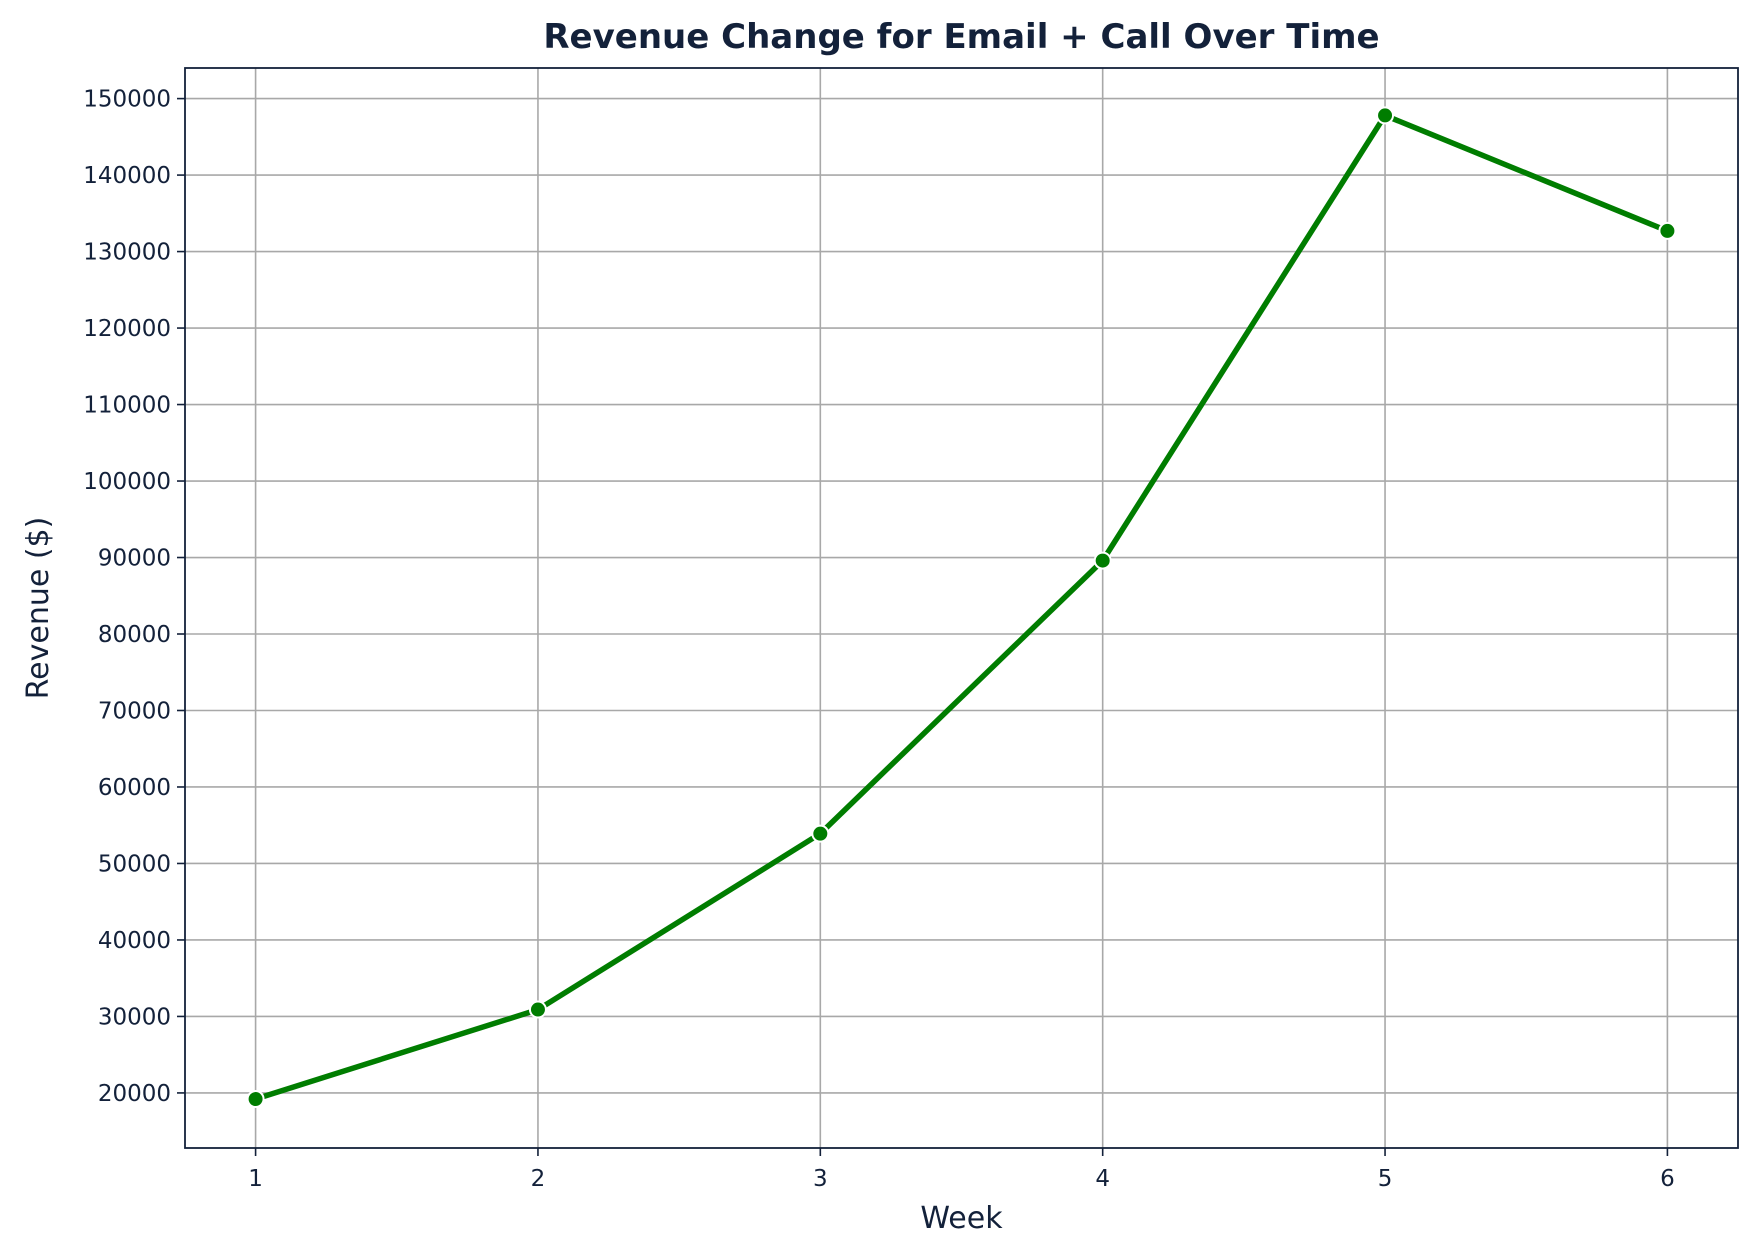 The width and height of the screenshot is (1755, 1258). Describe the element at coordinates (820, 1179) in the screenshot. I see `x-tick-label: 3` at that location.